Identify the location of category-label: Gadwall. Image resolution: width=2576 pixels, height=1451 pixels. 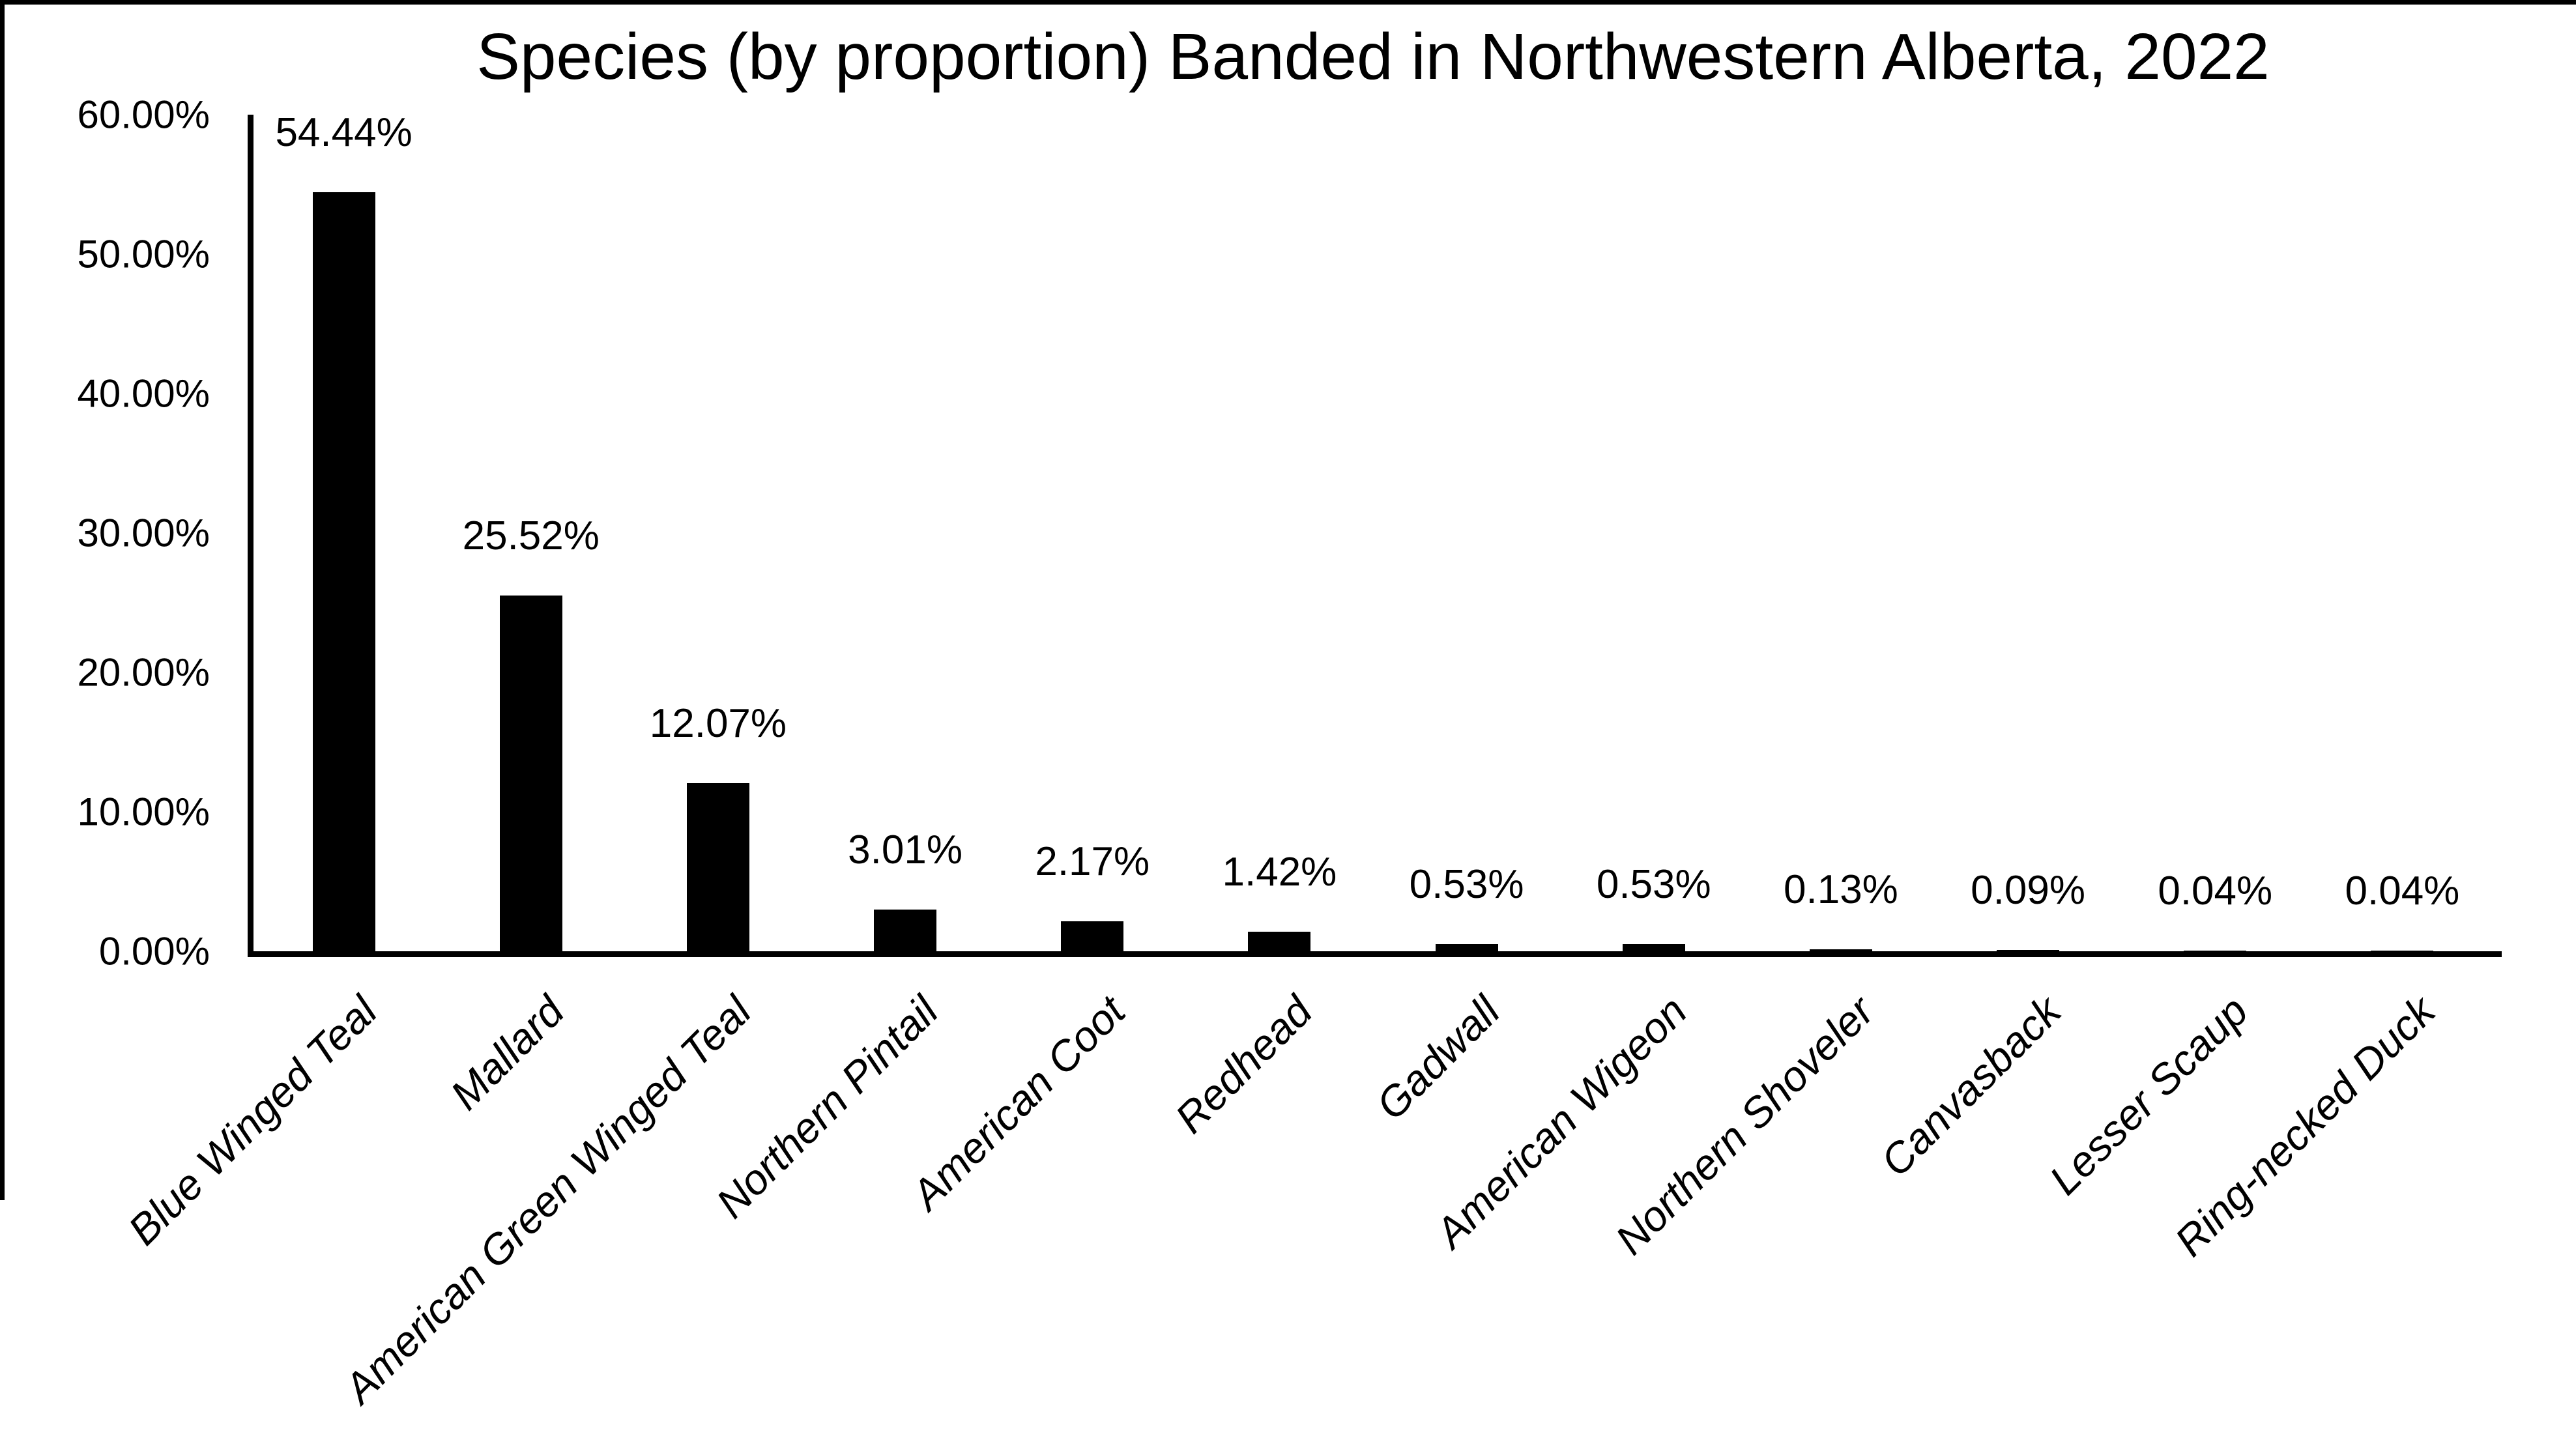
(1438, 1057).